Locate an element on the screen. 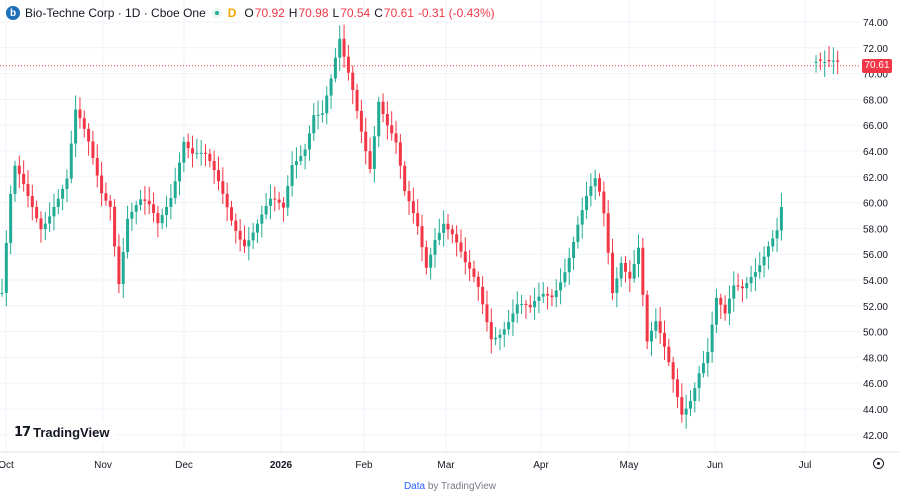 Image resolution: width=900 pixels, height=498 pixels. symbol-title: Bio-Techne Corp · 1D · Cboe One is located at coordinates (115, 13).